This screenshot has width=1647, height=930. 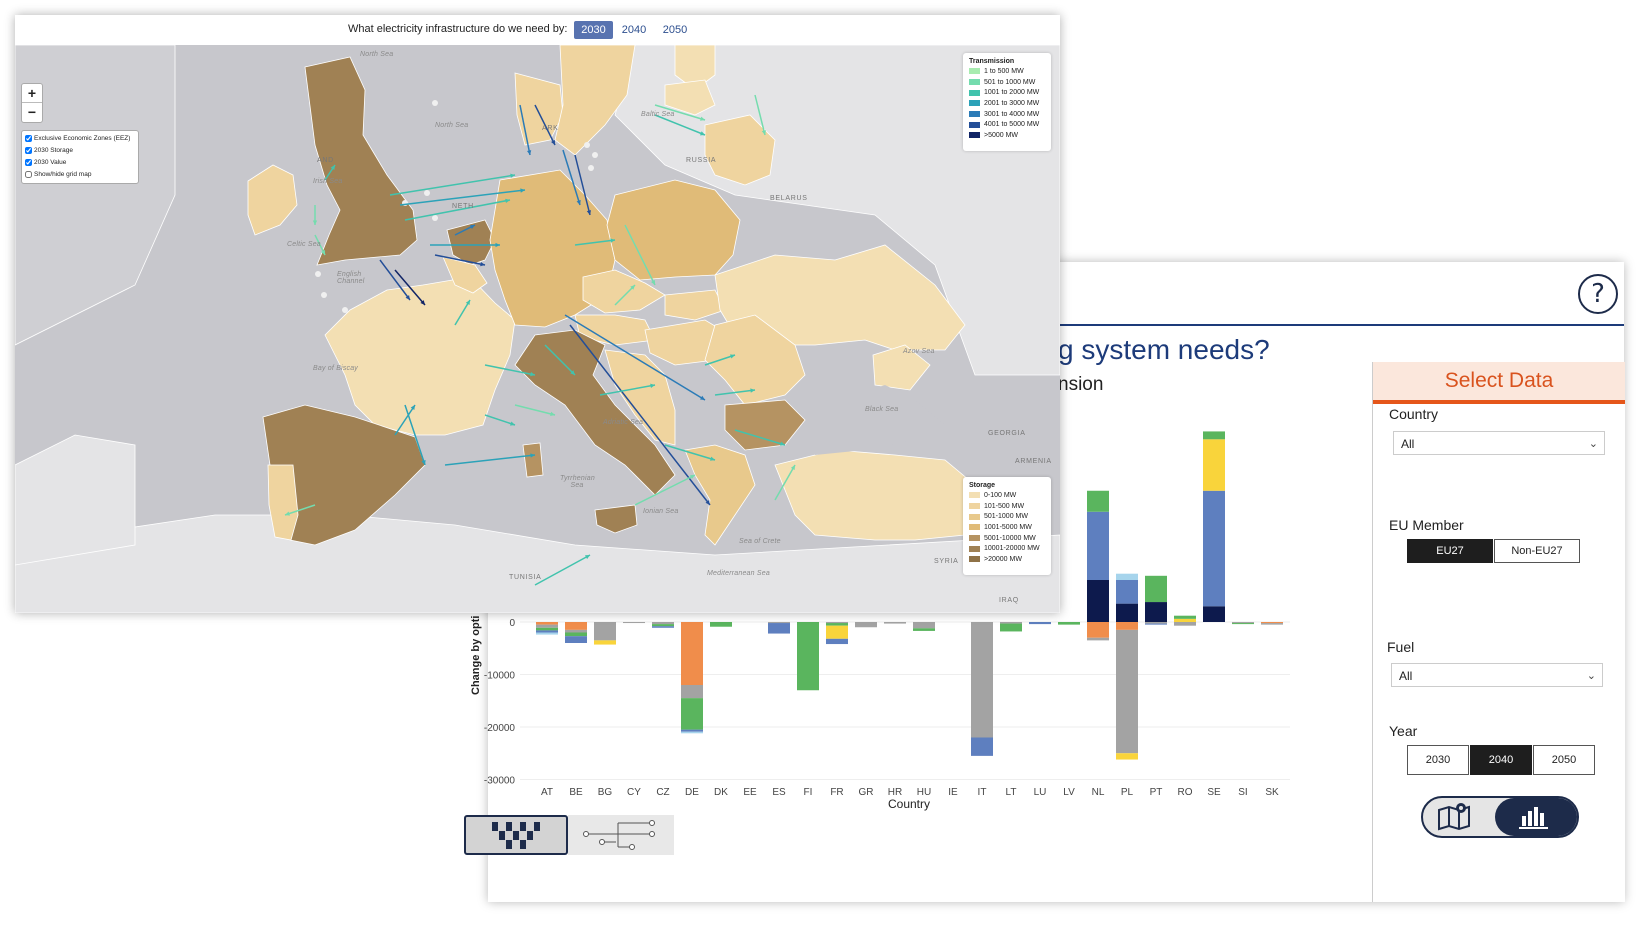 I want to click on black-sea, so click(x=875, y=420).